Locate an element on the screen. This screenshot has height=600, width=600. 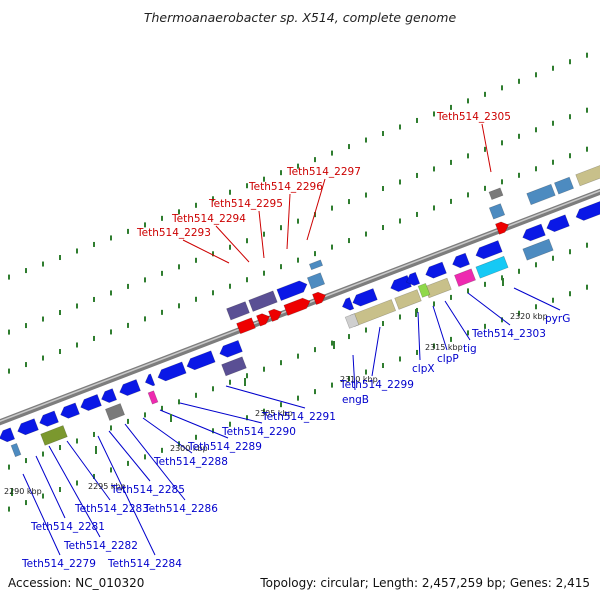
tick-label: 2290 kbp is located at coordinates (23, 491).